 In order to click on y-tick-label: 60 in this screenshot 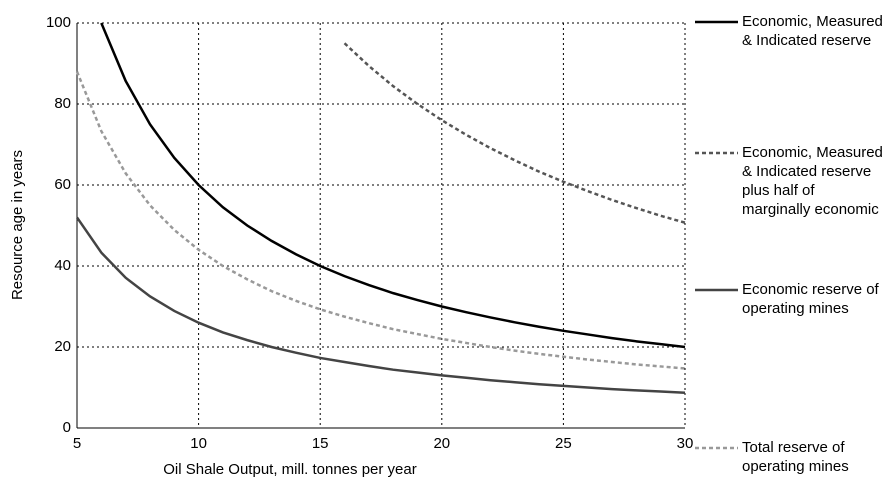, I will do `click(62, 184)`.